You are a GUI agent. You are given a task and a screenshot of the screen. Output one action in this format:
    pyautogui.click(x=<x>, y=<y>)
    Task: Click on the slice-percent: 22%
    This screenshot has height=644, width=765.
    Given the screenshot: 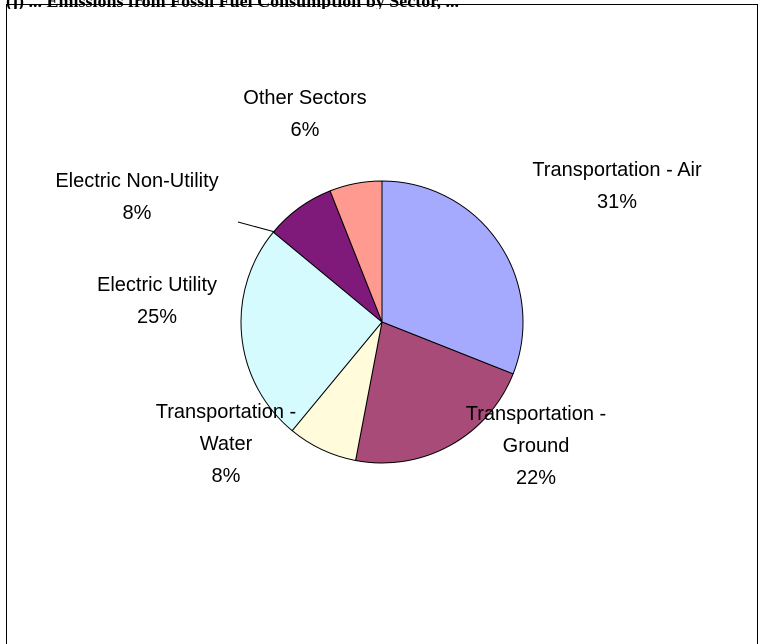 What is the action you would take?
    pyautogui.click(x=536, y=478)
    